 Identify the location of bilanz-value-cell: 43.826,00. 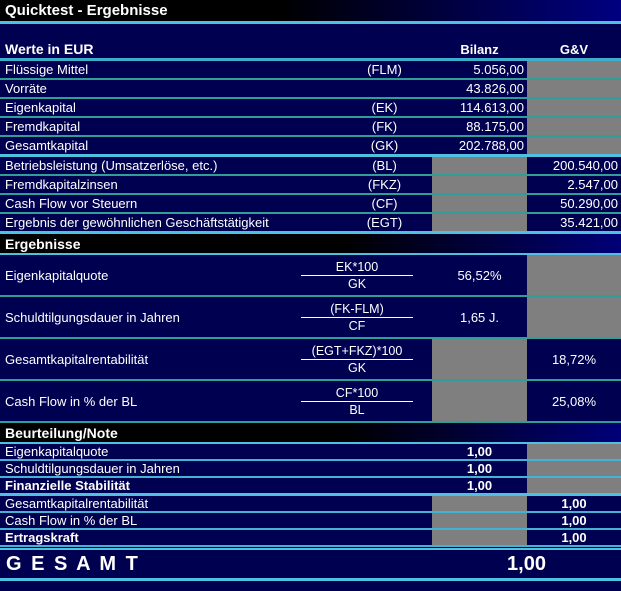
(495, 88).